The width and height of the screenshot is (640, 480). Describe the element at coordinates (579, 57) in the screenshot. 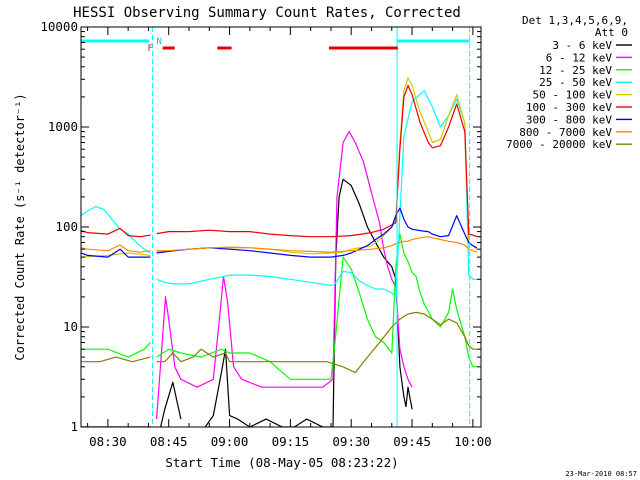

I see `legend-label-1: 6 - 12 keV` at that location.